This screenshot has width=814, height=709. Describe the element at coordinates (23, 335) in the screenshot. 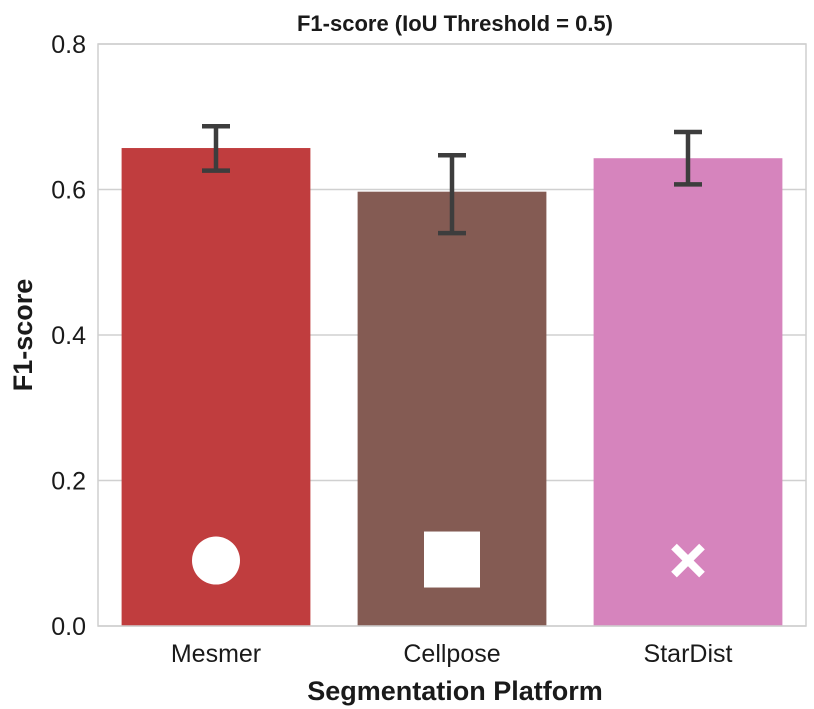

I see `y-axis-label: F1-score` at that location.